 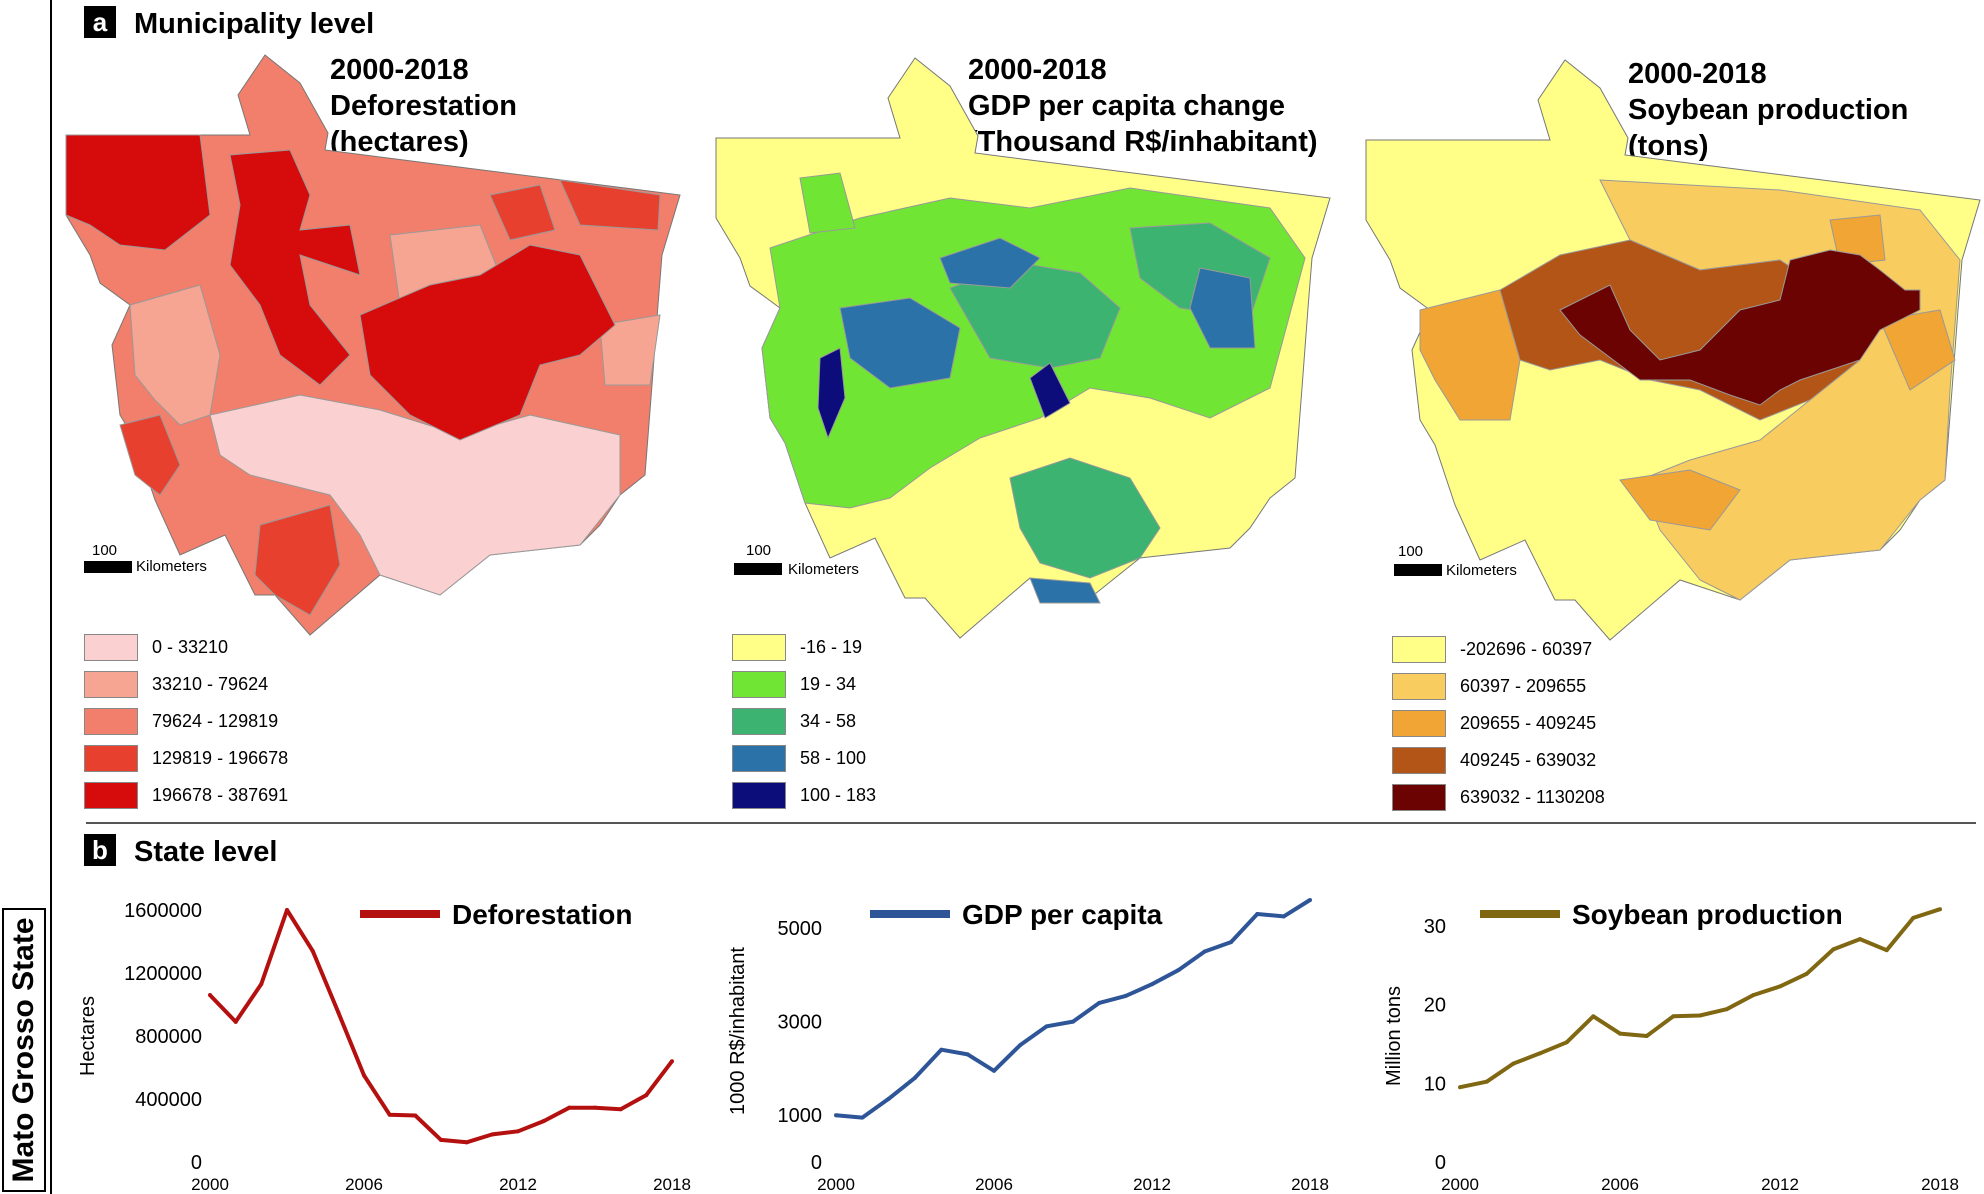 What do you see at coordinates (518, 1184) in the screenshot?
I see `x-tick-label: 2012` at bounding box center [518, 1184].